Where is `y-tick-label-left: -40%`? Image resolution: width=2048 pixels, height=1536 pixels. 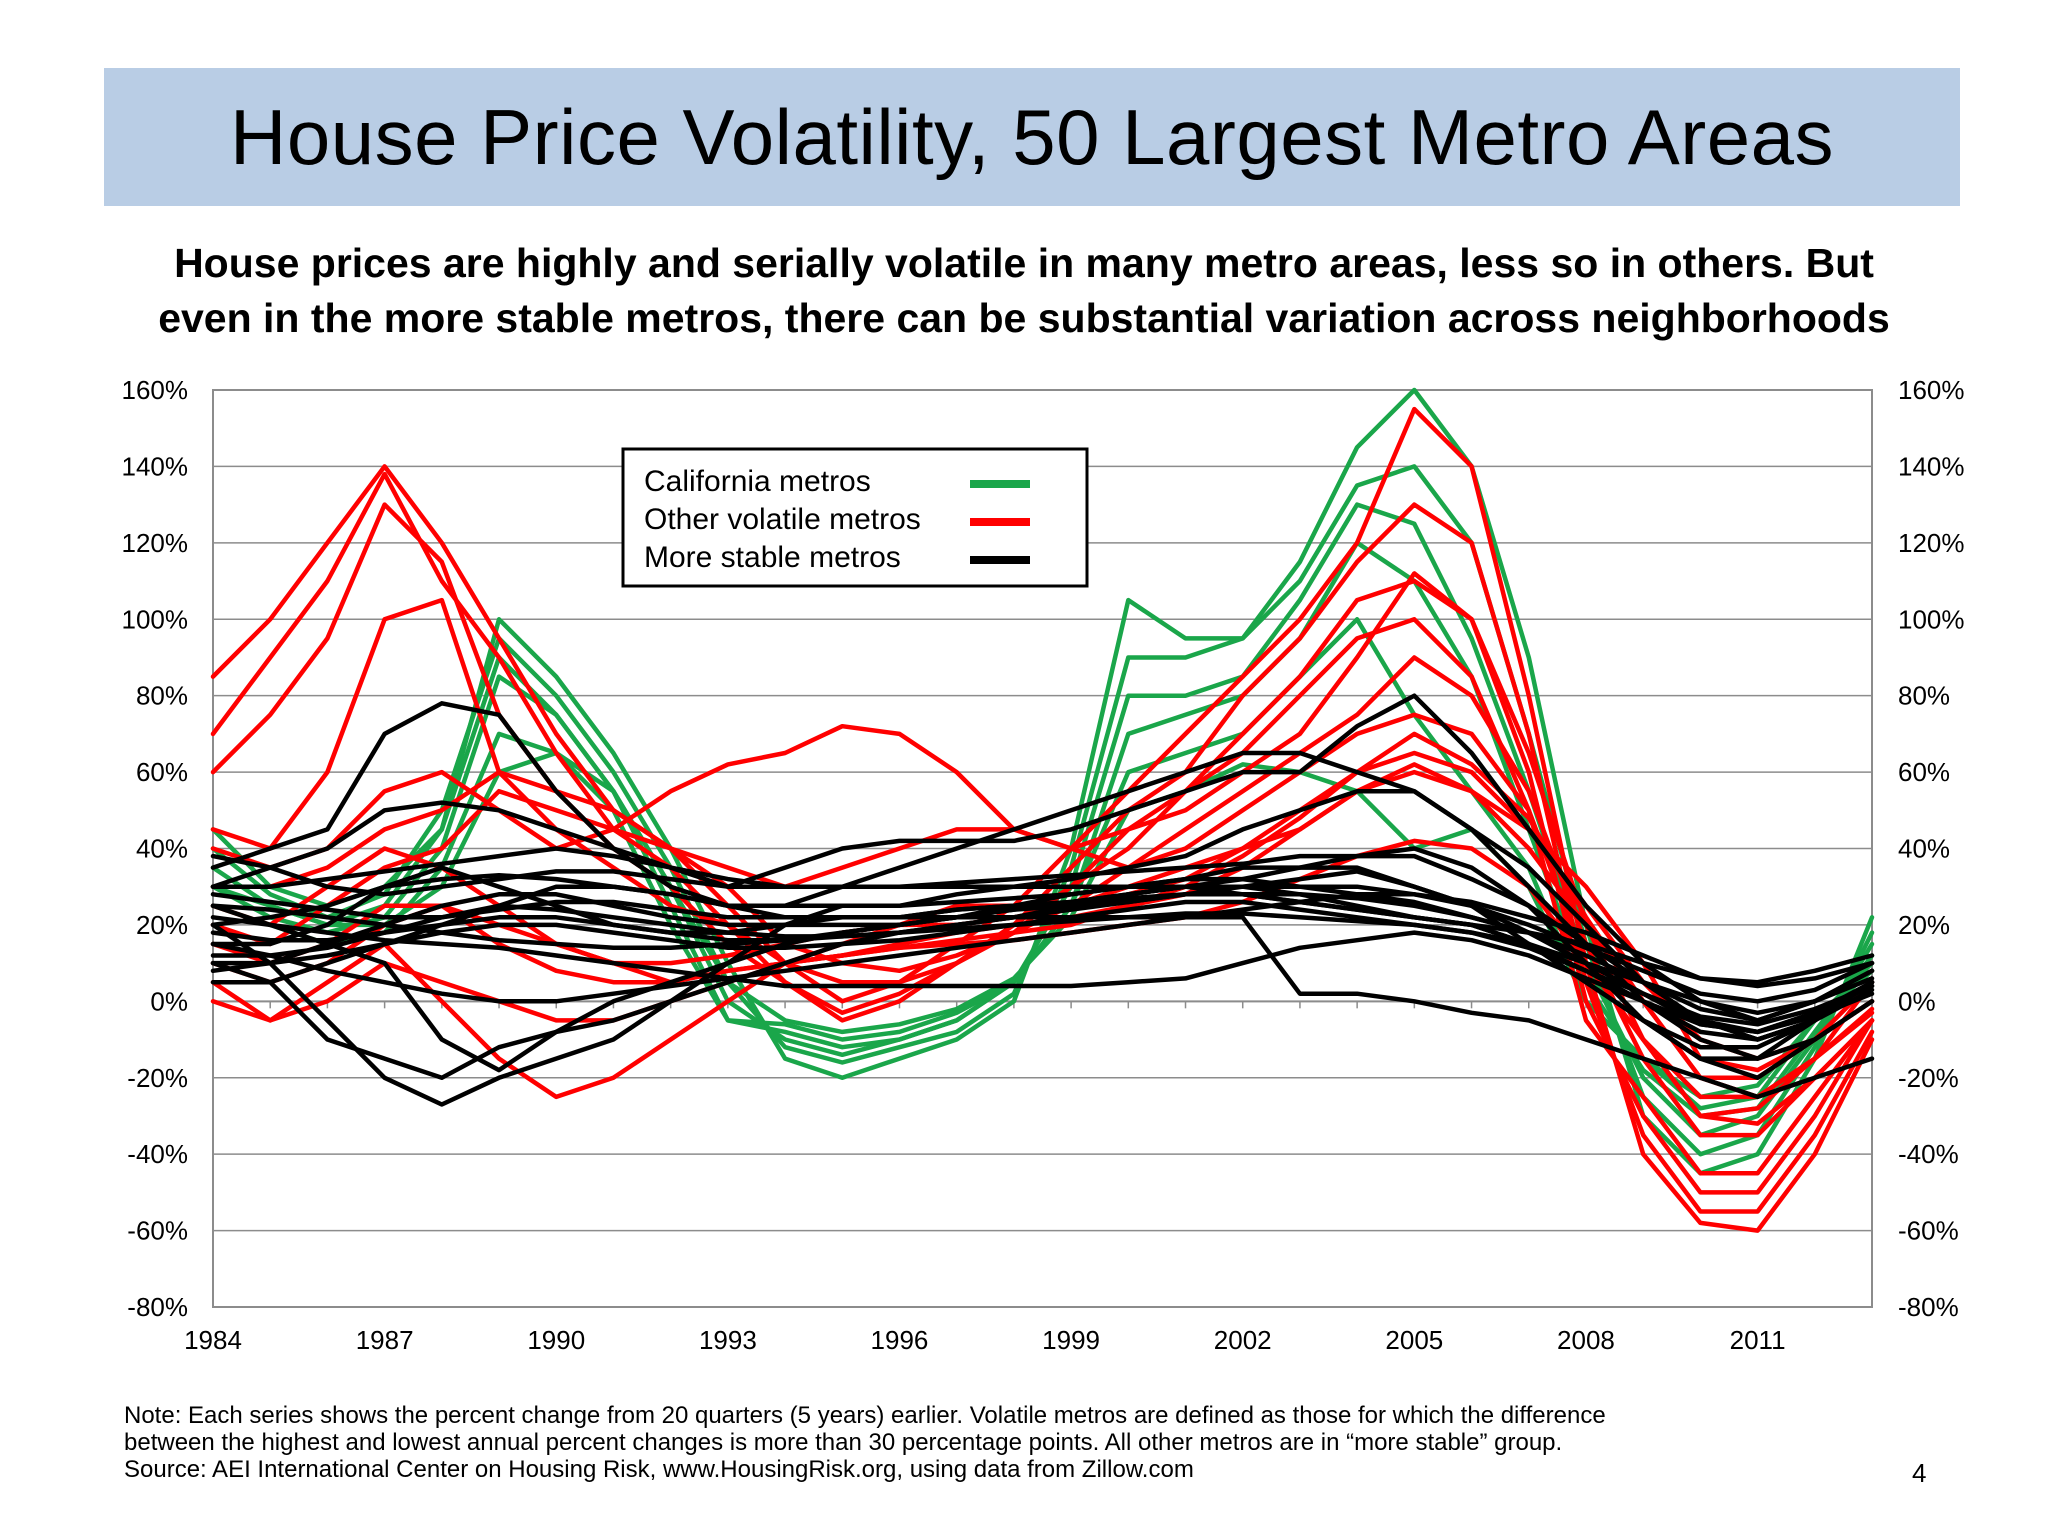 y-tick-label-left: -40% is located at coordinates (157, 1154).